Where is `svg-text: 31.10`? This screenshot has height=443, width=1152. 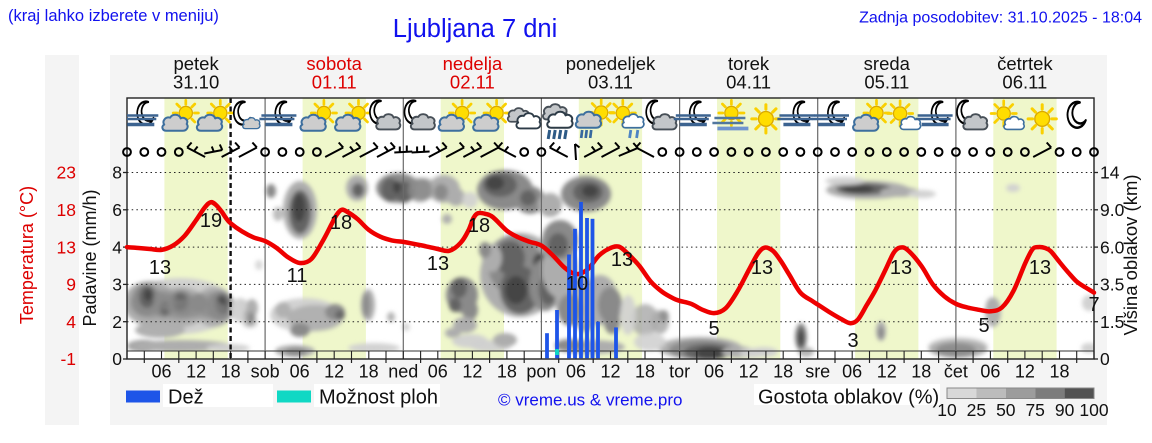
svg-text: 31.10 is located at coordinates (196, 82).